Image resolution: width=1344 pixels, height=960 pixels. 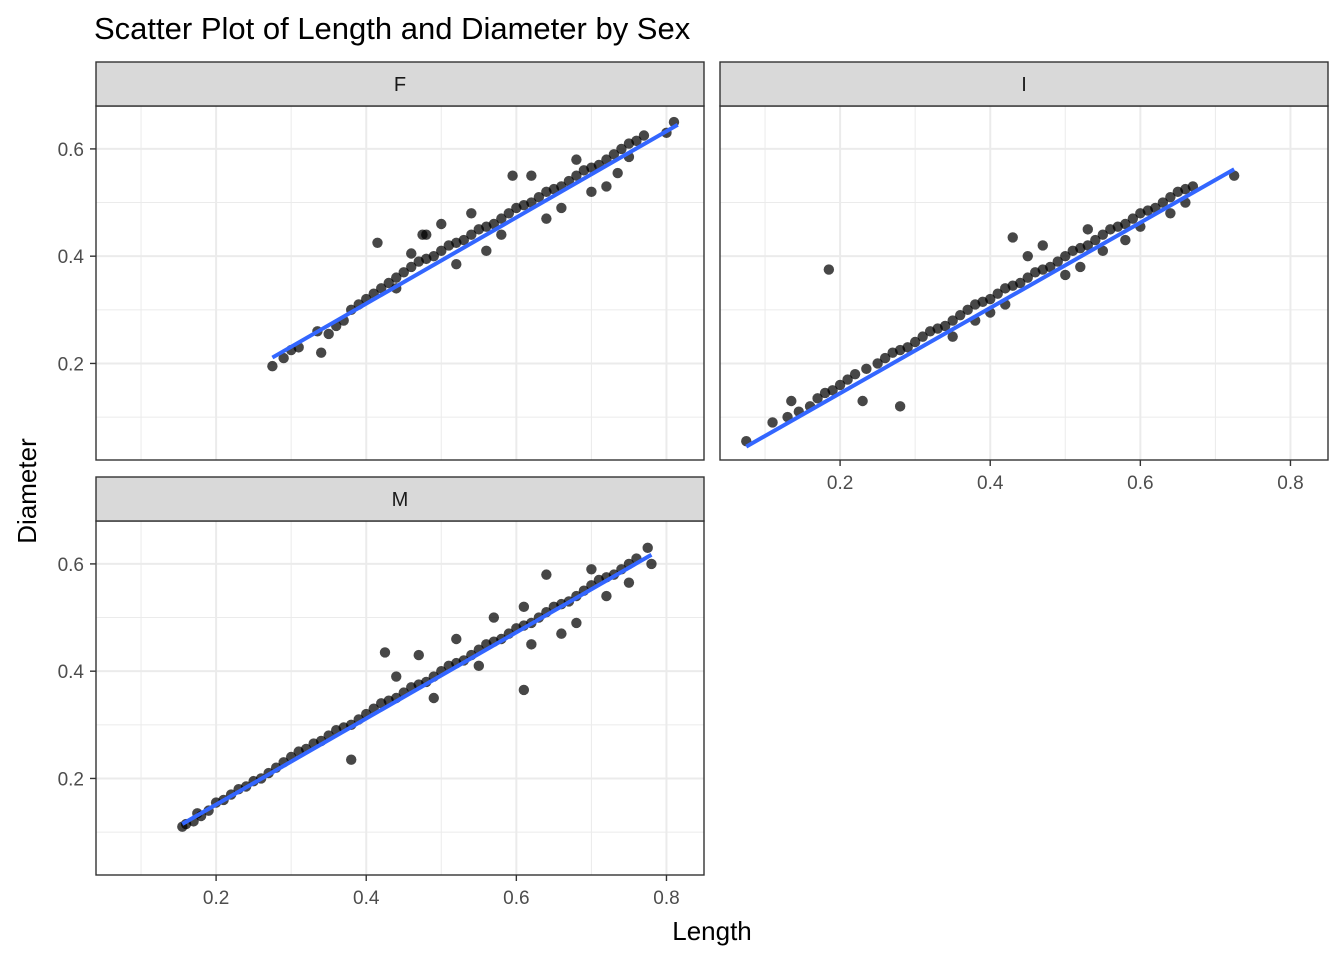 What do you see at coordinates (71, 150) in the screenshot?
I see `y-tick-label: 0.6` at bounding box center [71, 150].